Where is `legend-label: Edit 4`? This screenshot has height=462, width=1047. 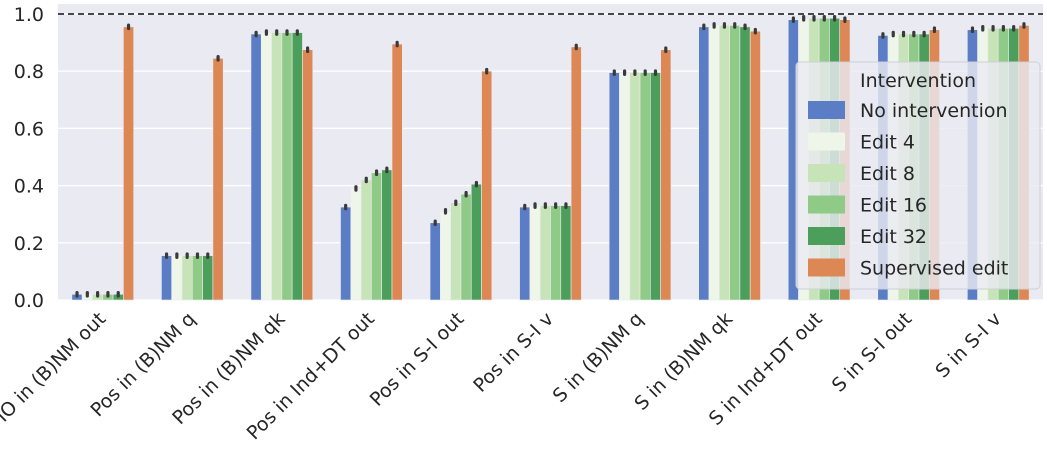
legend-label: Edit 4 is located at coordinates (887, 143).